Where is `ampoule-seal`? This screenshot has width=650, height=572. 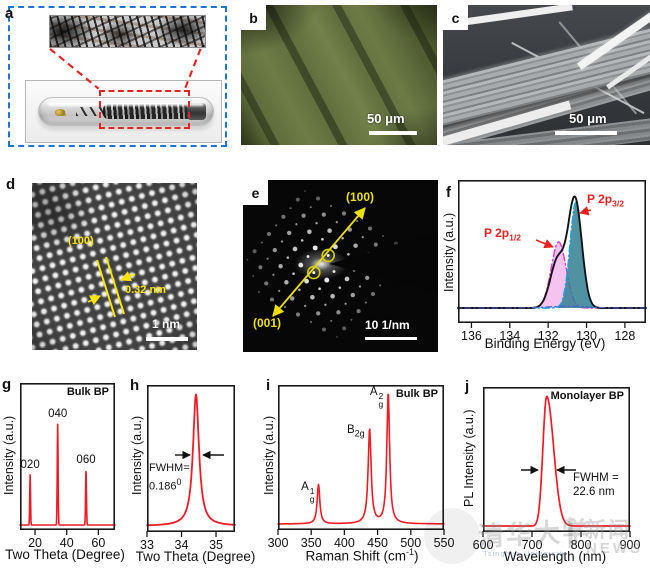 ampoule-seal is located at coordinates (196, 111).